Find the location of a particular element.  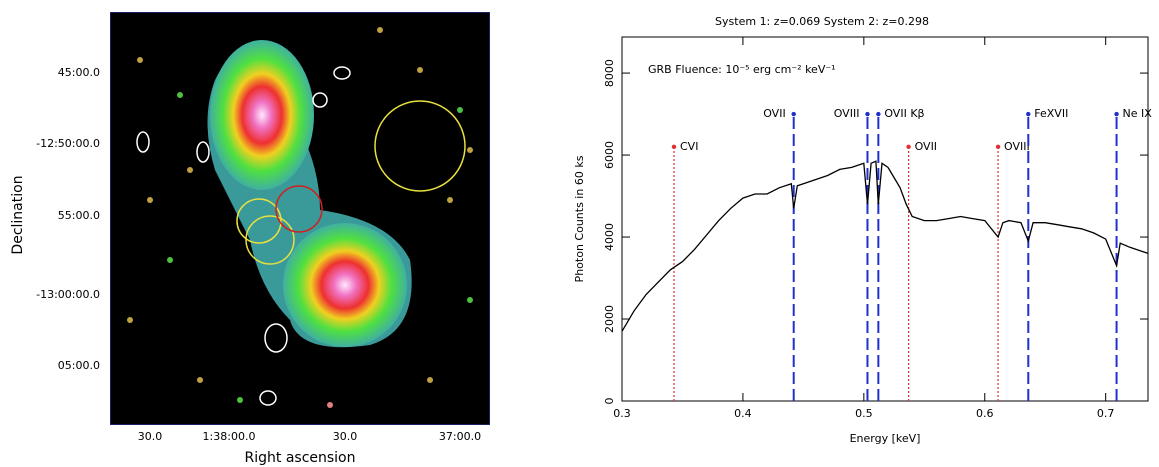

region-label: 4 is located at coordinates (203, 130).